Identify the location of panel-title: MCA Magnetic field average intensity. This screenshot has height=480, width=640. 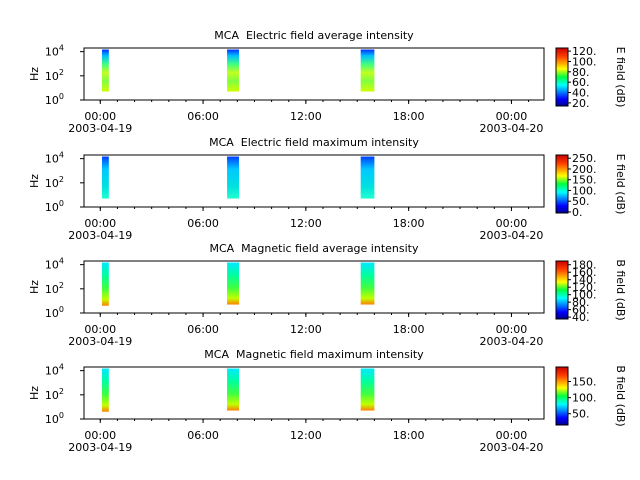
(313, 248).